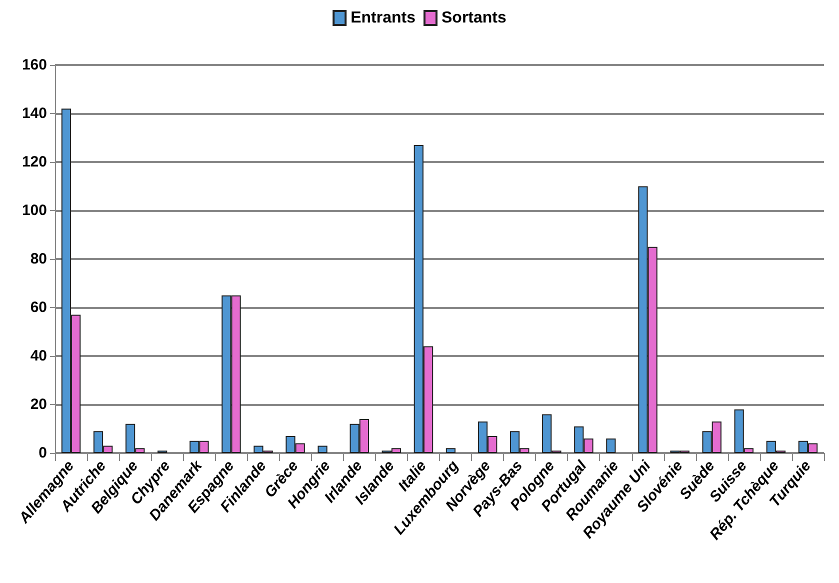  What do you see at coordinates (38, 307) in the screenshot?
I see `y-tick-label: 60` at bounding box center [38, 307].